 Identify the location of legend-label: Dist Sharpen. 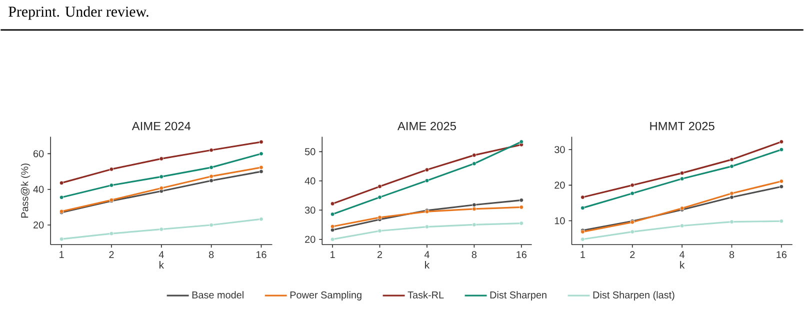
(518, 296).